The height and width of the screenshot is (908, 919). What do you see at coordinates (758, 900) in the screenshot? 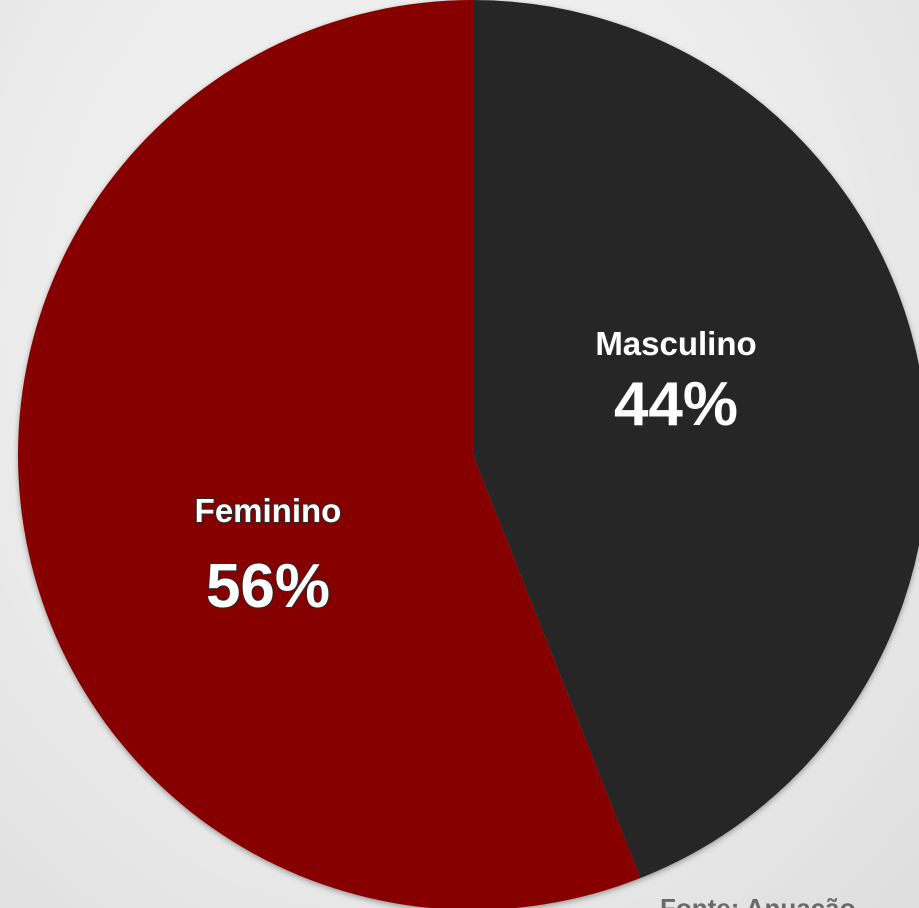
I see `source-note: Fonte: Anuação` at bounding box center [758, 900].